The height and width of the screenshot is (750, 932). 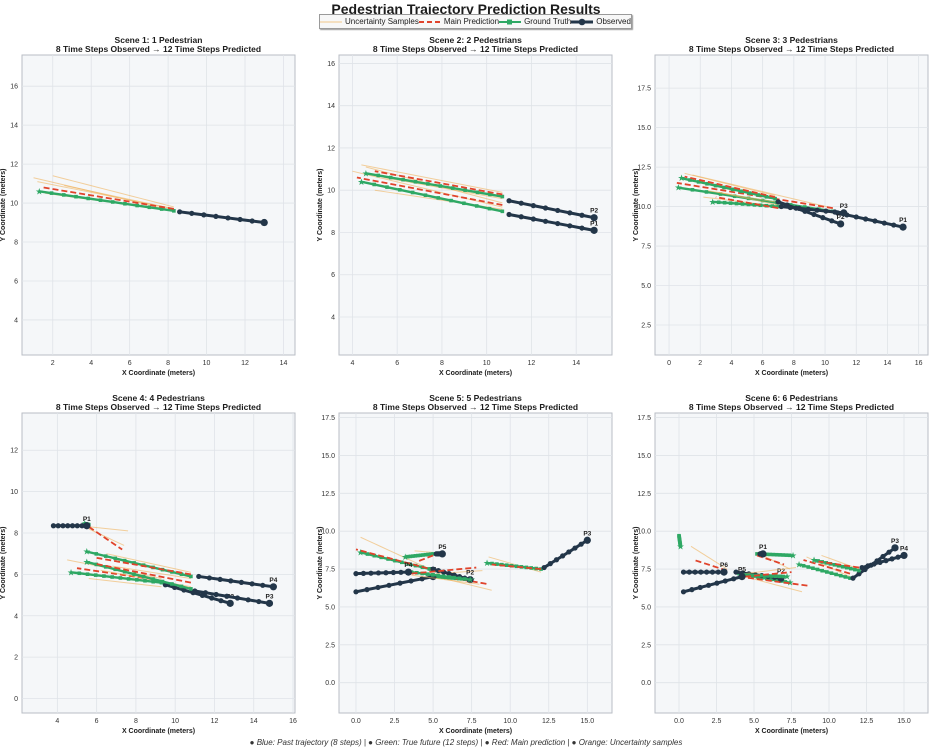 What do you see at coordinates (636, 563) in the screenshot?
I see `y-axis-label: Y Coordinate (meters)` at bounding box center [636, 563].